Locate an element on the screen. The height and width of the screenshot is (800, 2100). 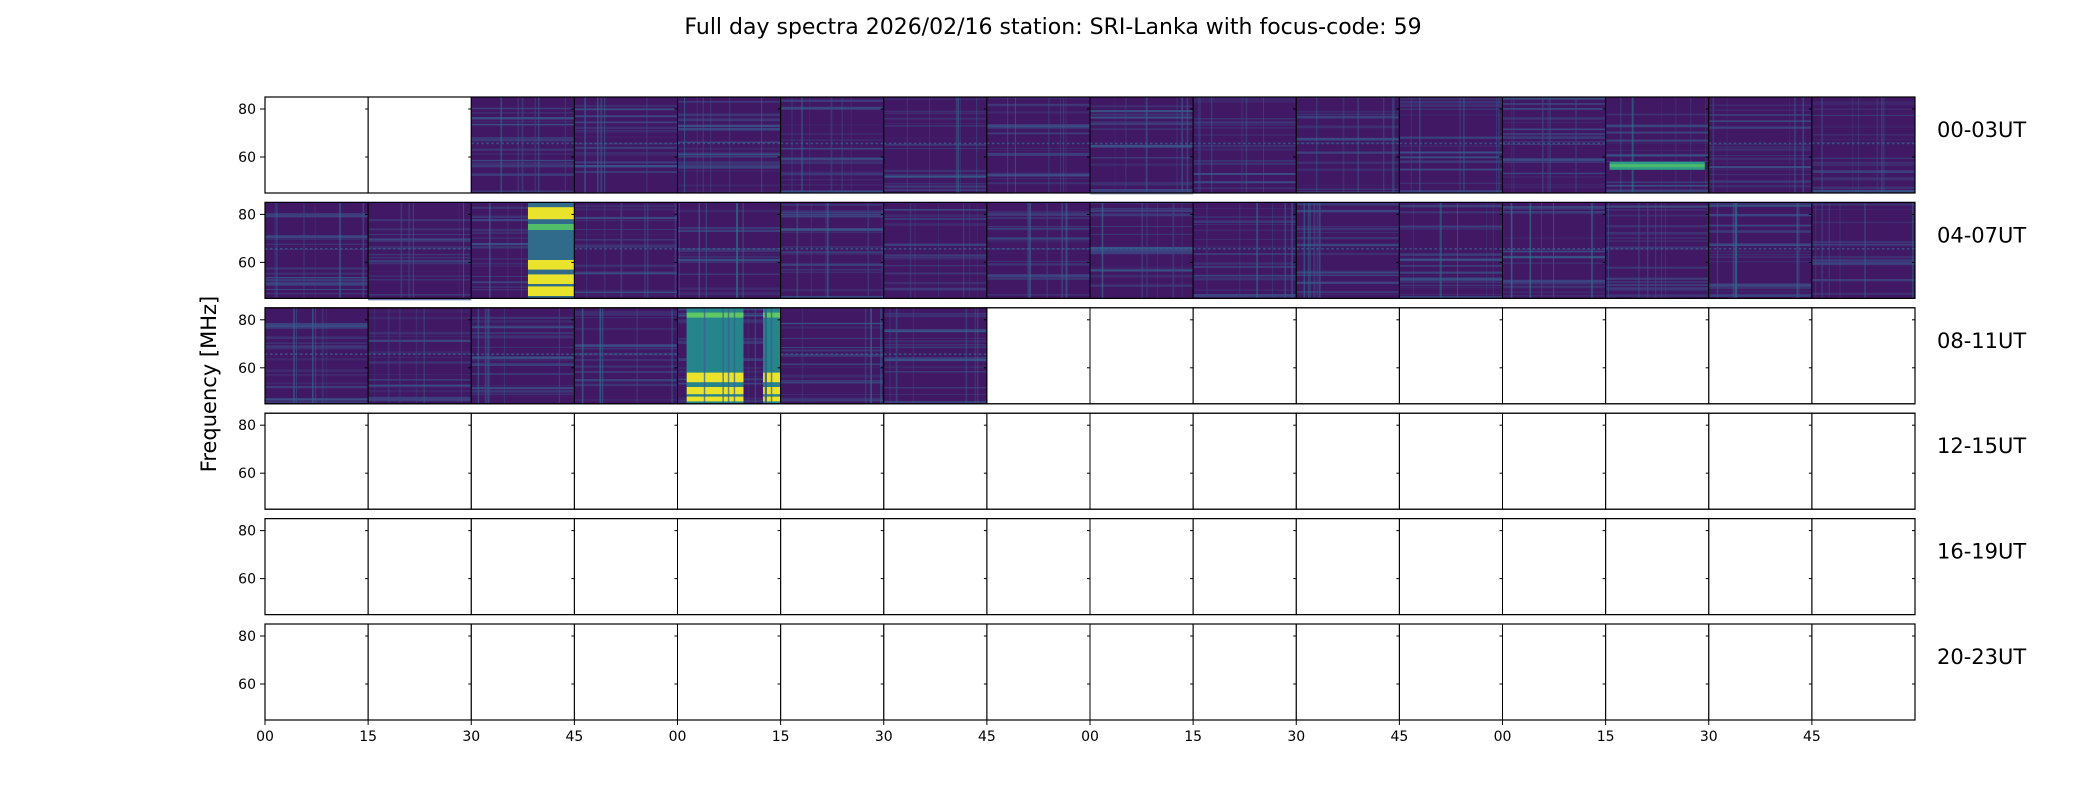
spectra-row: 80 60 20-23UT is located at coordinates (1132, 672).